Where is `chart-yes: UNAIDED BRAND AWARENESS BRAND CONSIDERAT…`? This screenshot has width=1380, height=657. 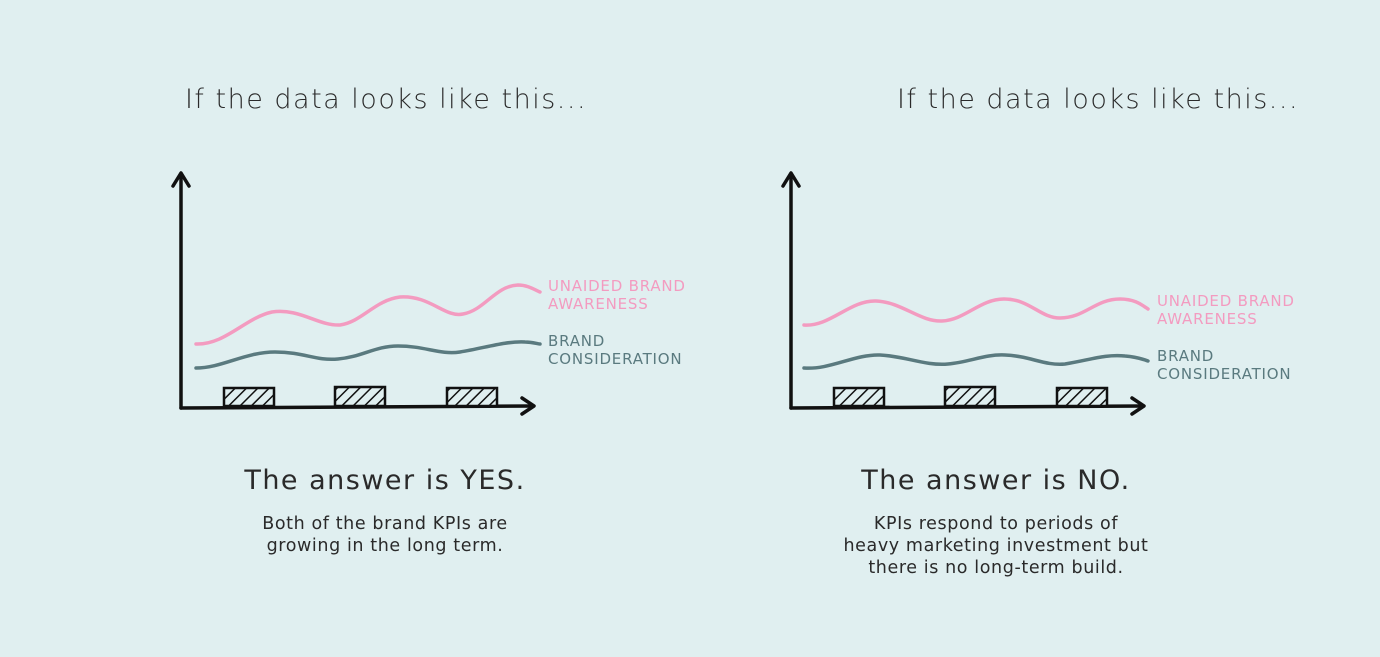 chart-yes: UNAIDED BRAND AWARENESS BRAND CONSIDERAT… is located at coordinates (430, 293).